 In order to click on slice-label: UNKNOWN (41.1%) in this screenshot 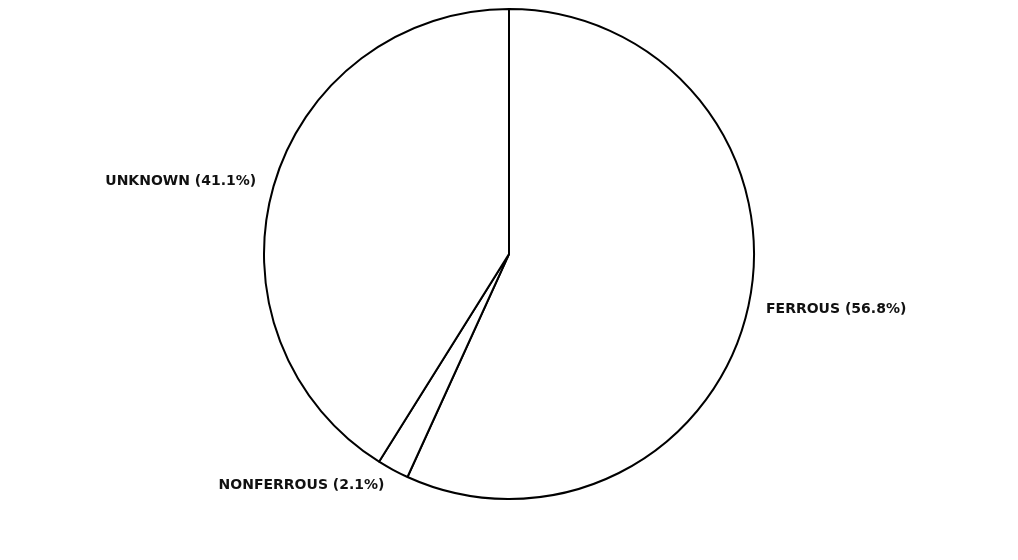, I will do `click(181, 180)`.